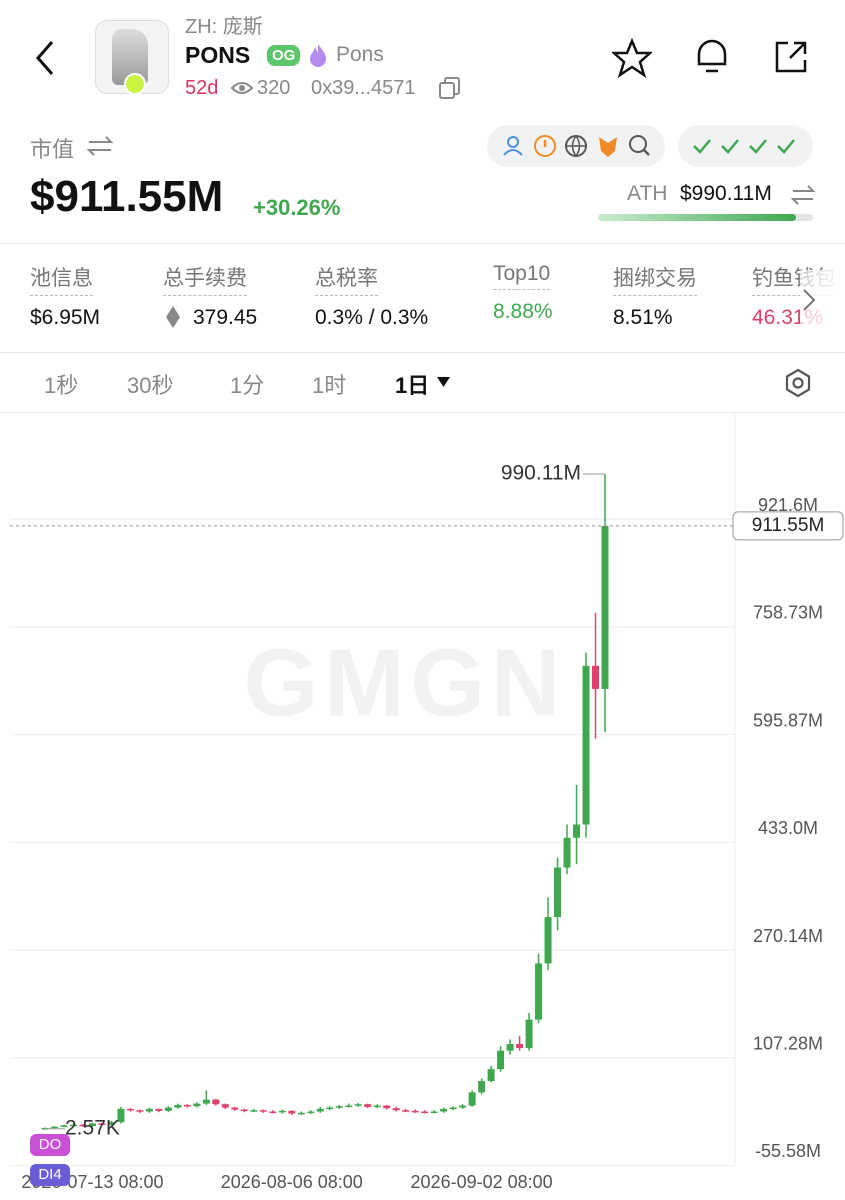 The image size is (845, 1200). Describe the element at coordinates (274, 88) in the screenshot. I see `views: 320` at that location.